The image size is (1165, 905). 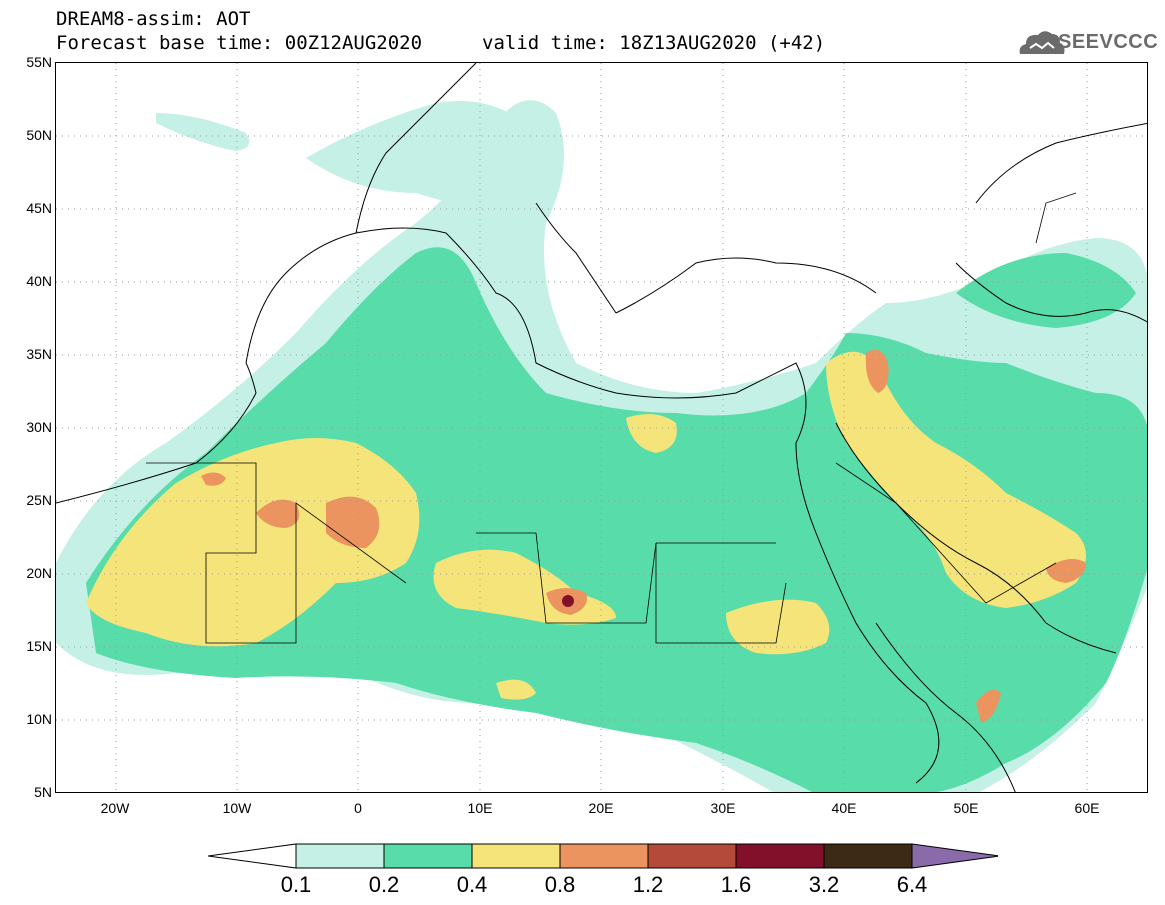 What do you see at coordinates (39, 208) in the screenshot?
I see `lat-label-45n: 45N` at bounding box center [39, 208].